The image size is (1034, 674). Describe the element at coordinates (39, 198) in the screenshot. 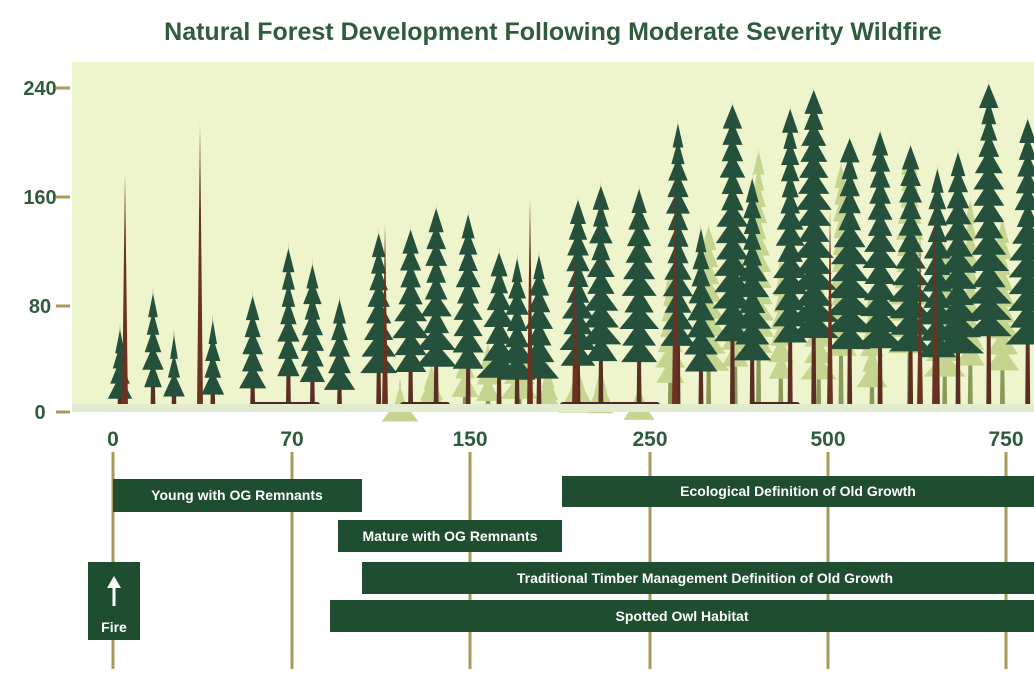

I see `height-label: 160` at that location.